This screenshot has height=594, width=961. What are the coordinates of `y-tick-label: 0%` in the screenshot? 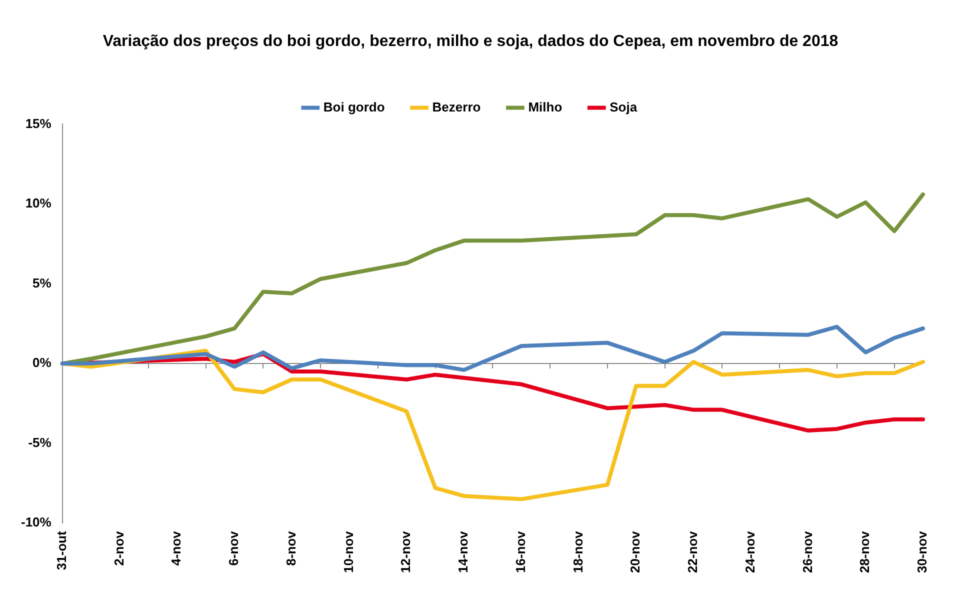 It's located at (42, 362).